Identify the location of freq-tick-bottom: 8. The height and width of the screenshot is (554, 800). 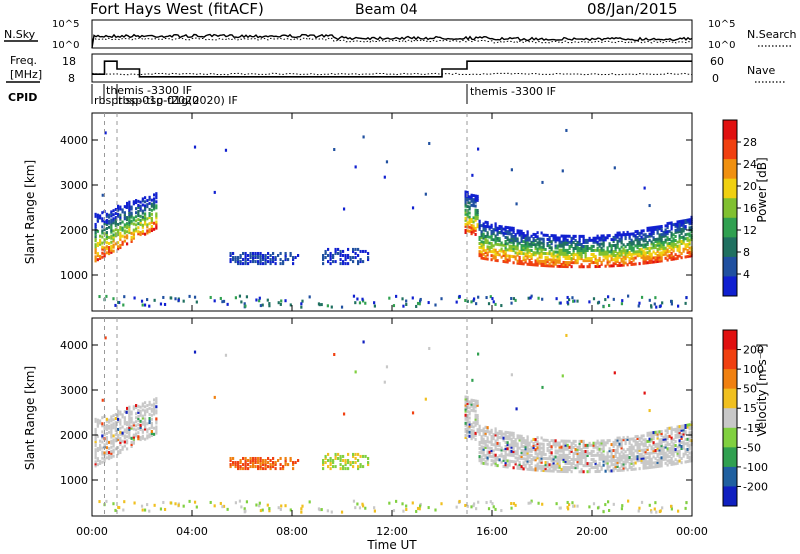
(71, 78).